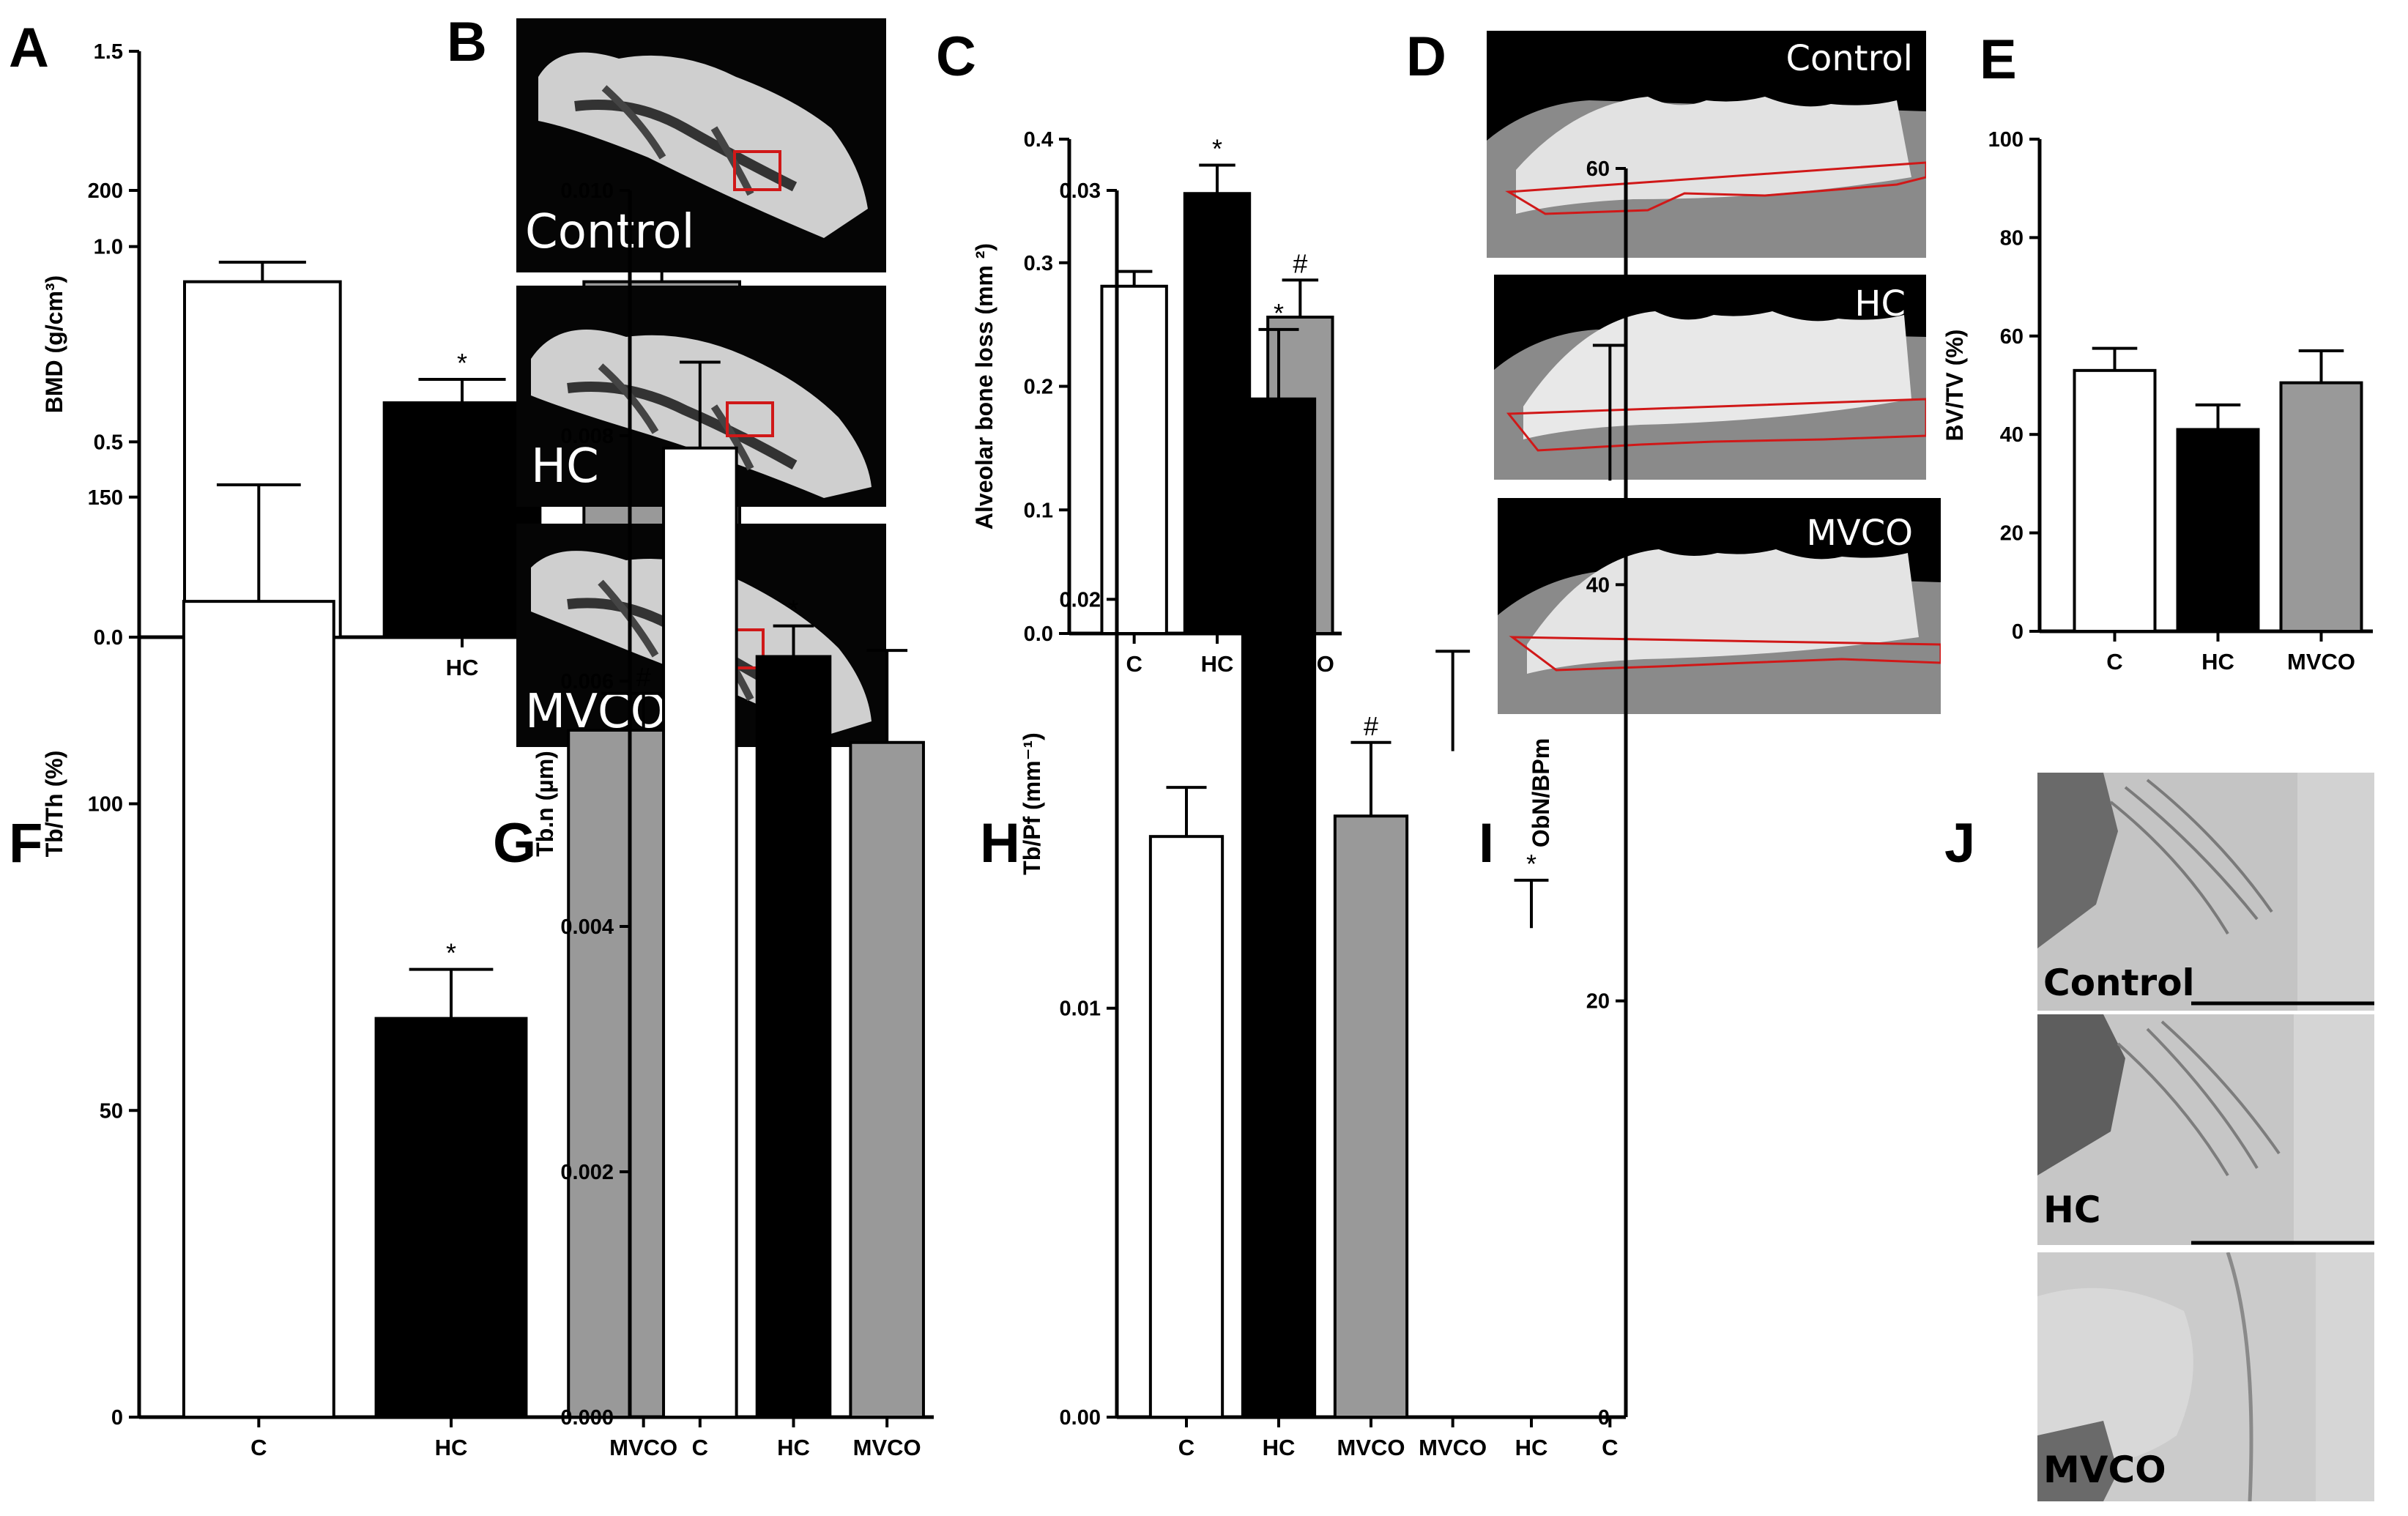 This screenshot has height=1516, width=2408. I want to click on y-tick-label: 200, so click(105, 191).